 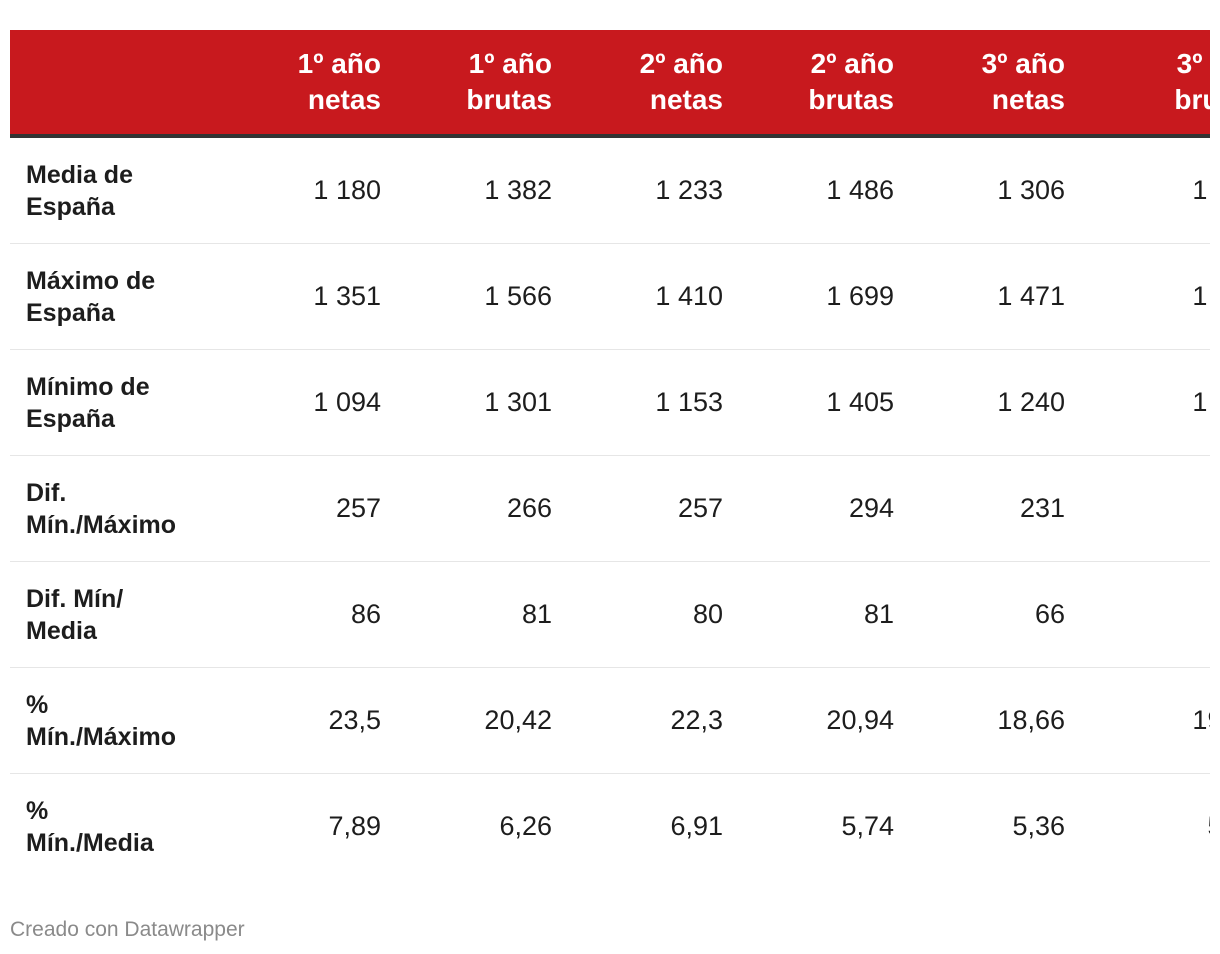 What do you see at coordinates (88, 386) in the screenshot?
I see `row-label-line: Mínimo de` at bounding box center [88, 386].